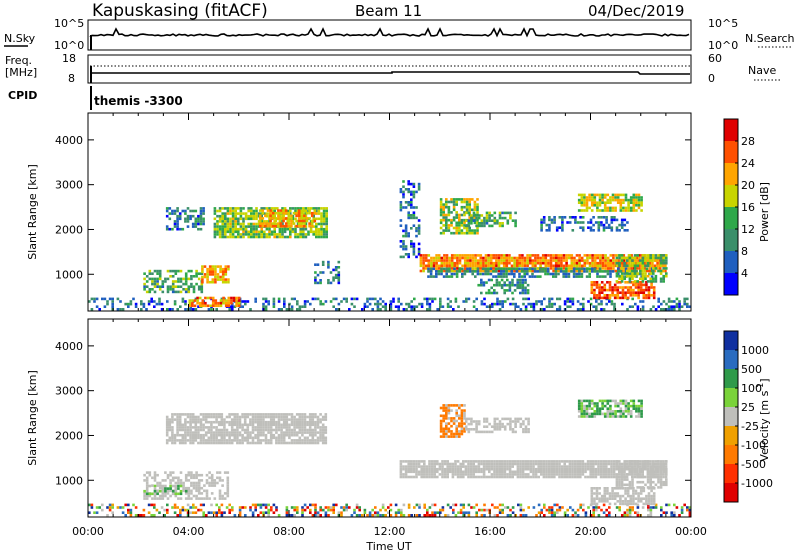 The width and height of the screenshot is (800, 554). I want to click on colorbar-segment, so click(731, 262).